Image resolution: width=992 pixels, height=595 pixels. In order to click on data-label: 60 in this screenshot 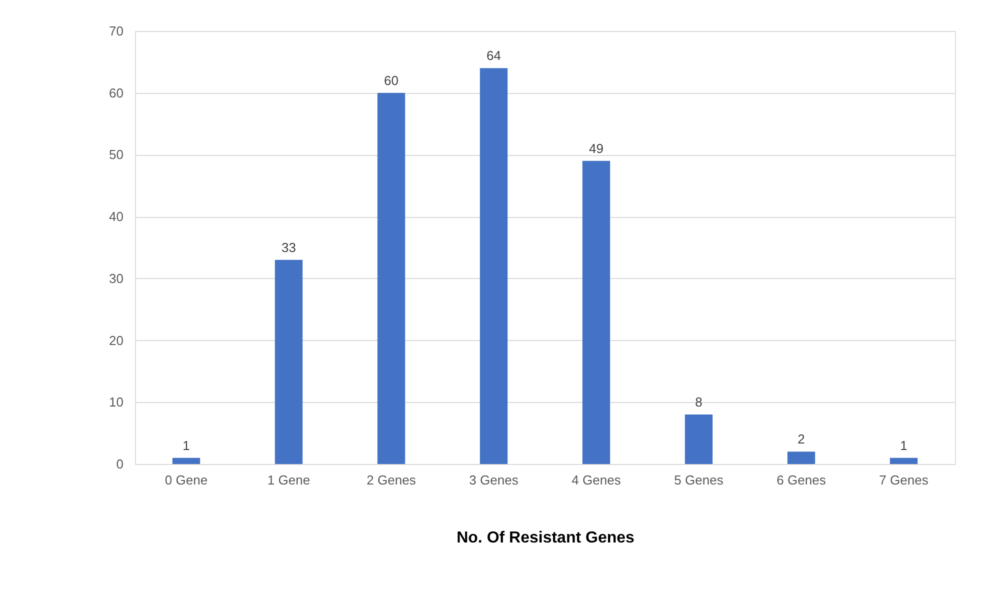, I will do `click(391, 80)`.